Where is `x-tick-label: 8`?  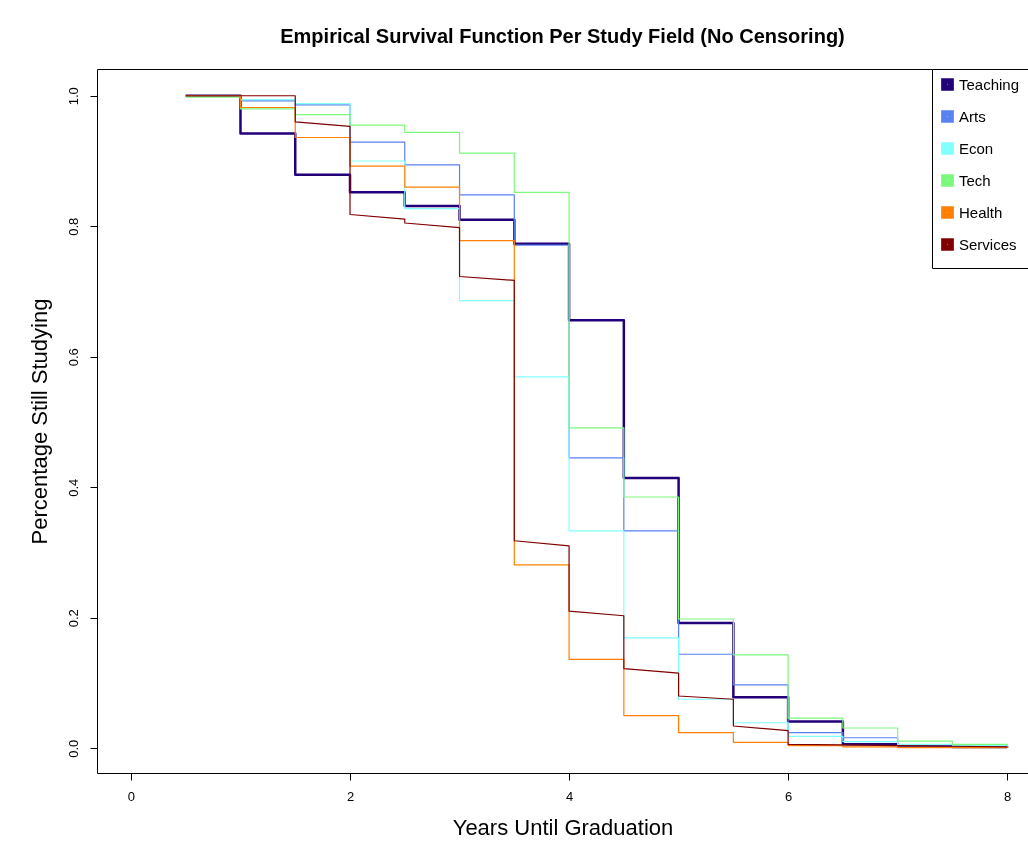
x-tick-label: 8 is located at coordinates (1008, 796).